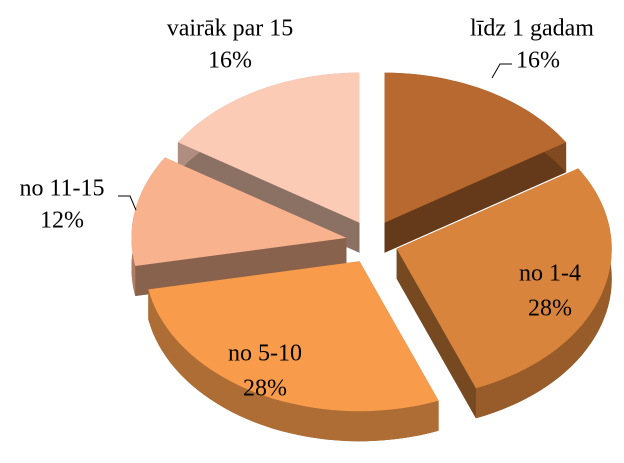 The width and height of the screenshot is (624, 463). Describe the element at coordinates (265, 354) in the screenshot. I see `data-label-category: no 5-10` at that location.